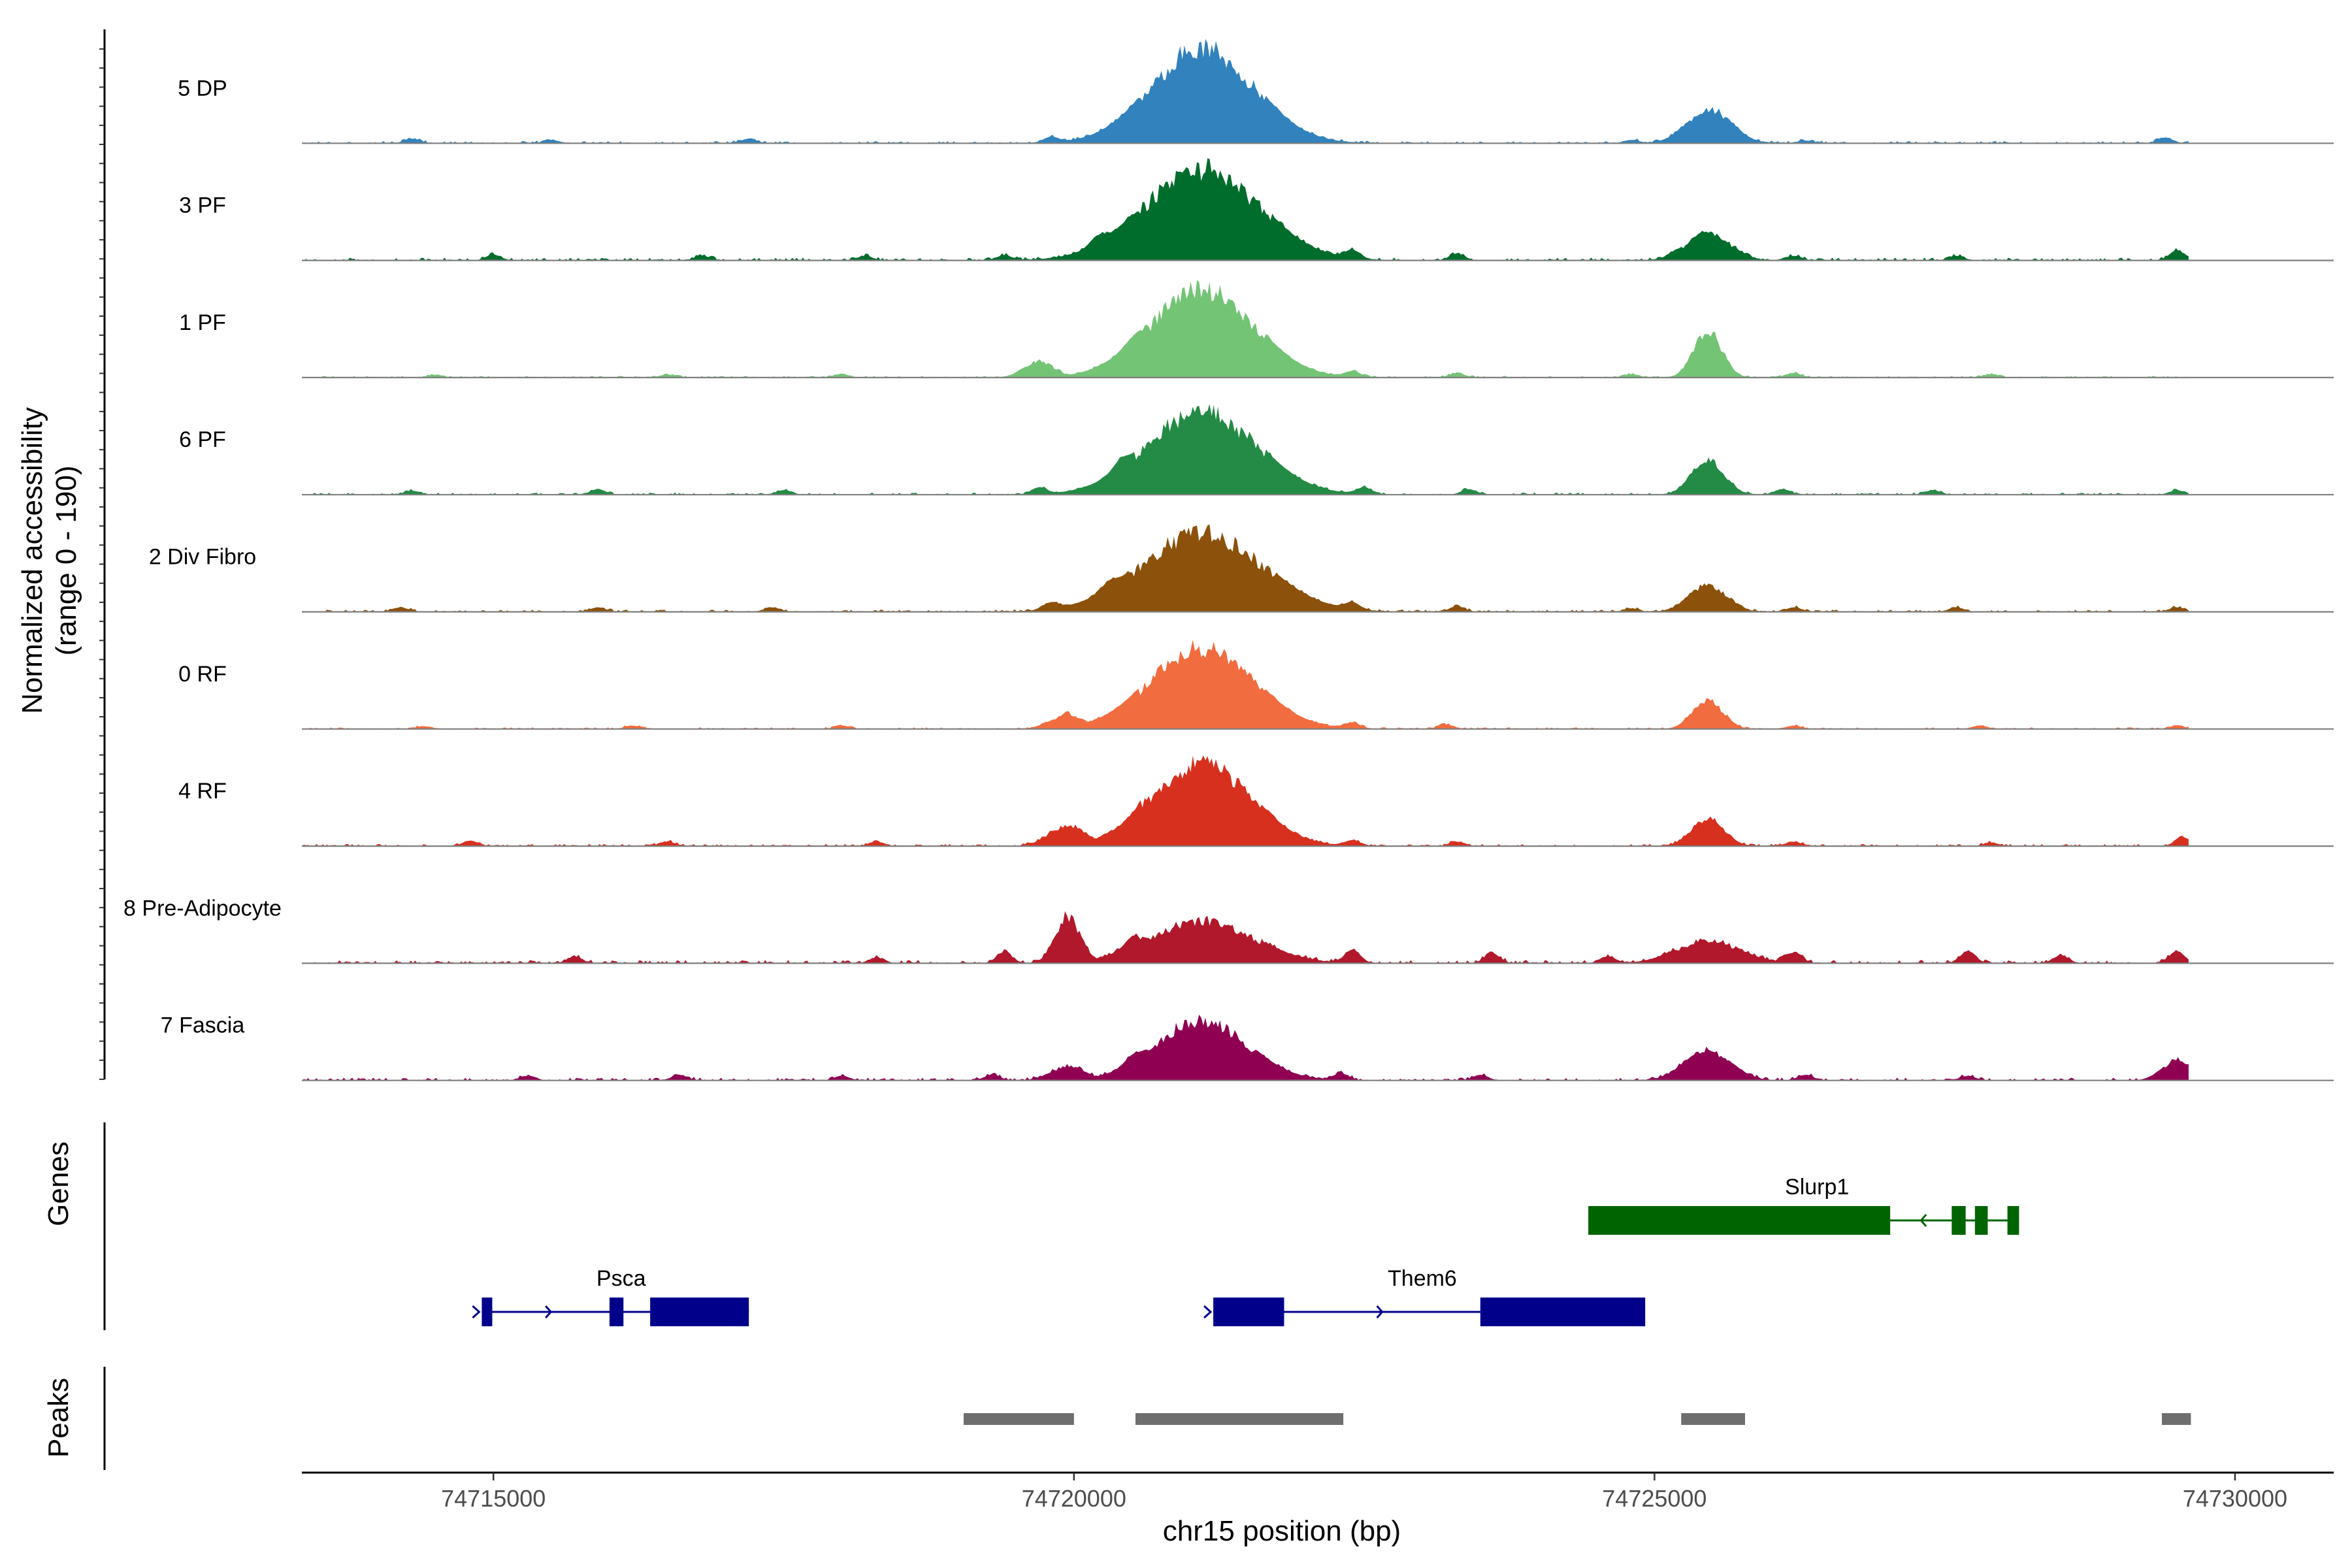 The height and width of the screenshot is (1568, 2352). Describe the element at coordinates (1422, 1278) in the screenshot. I see `gene-name: Them6` at that location.